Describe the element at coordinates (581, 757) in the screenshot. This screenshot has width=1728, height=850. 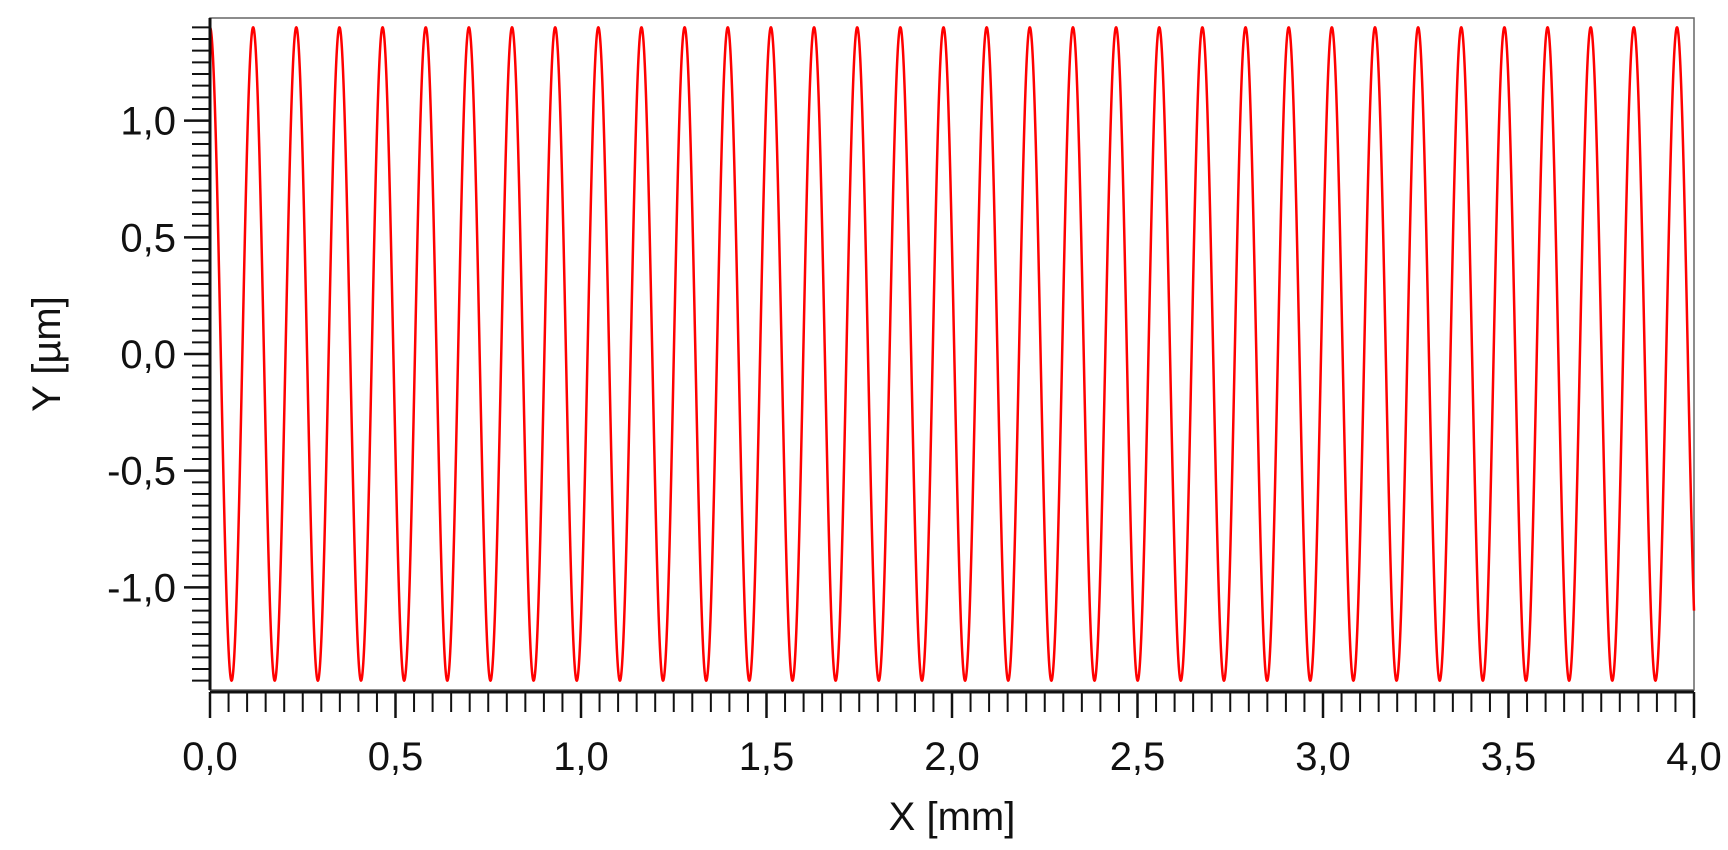
I see `x-tick-label: 1,0` at that location.